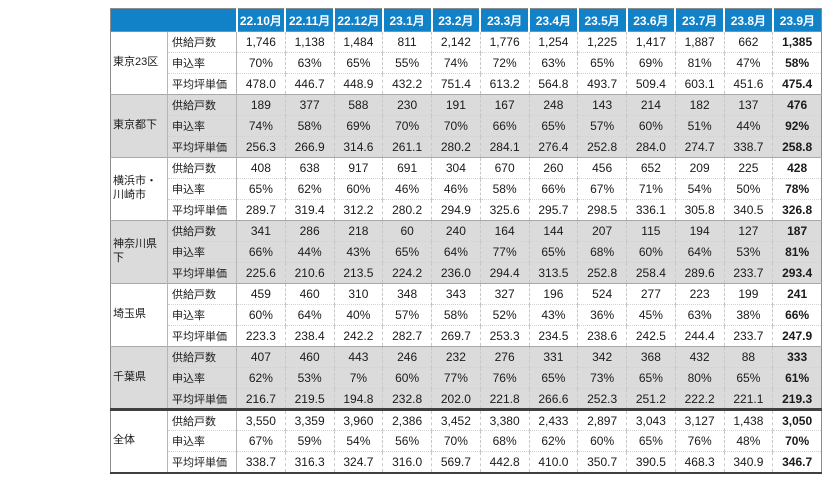 The height and width of the screenshot is (487, 830). Describe the element at coordinates (505, 462) in the screenshot. I see `value-cell: 442.8` at that location.